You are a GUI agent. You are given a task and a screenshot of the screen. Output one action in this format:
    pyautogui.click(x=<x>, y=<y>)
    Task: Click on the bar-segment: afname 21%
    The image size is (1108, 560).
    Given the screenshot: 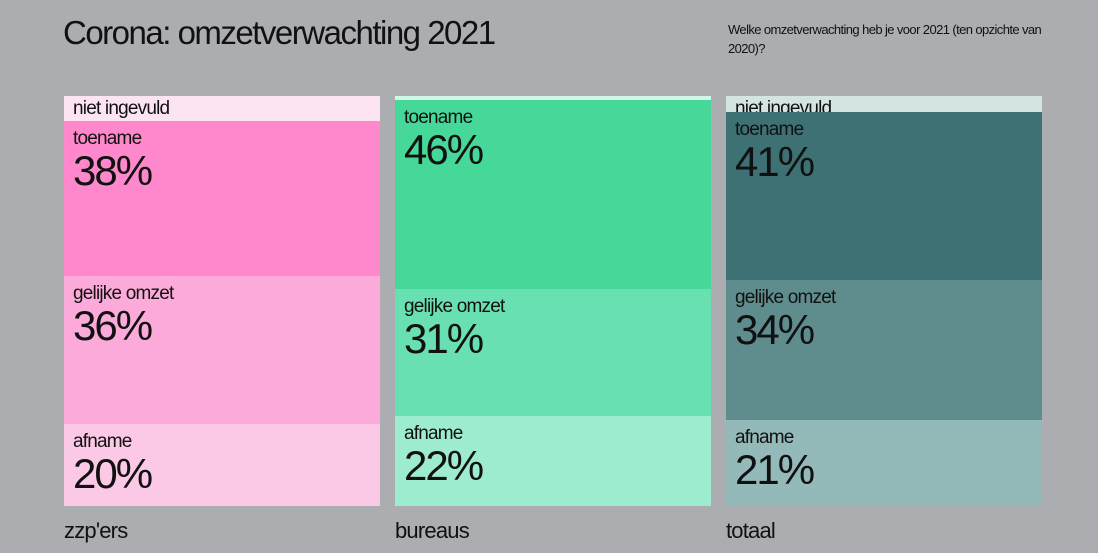 What is the action you would take?
    pyautogui.click(x=884, y=462)
    